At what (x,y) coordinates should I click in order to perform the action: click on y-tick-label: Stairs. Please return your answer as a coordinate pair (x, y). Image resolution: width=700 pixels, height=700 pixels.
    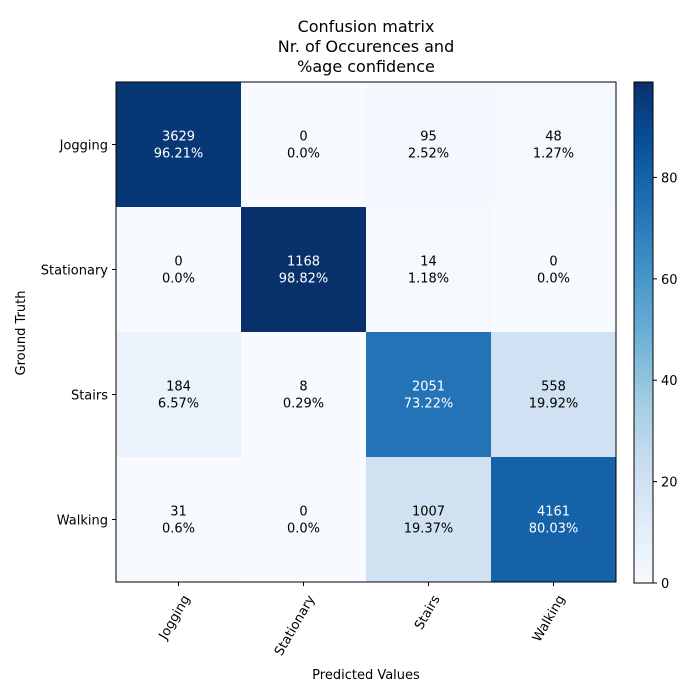
    Looking at the image, I should click on (89, 396).